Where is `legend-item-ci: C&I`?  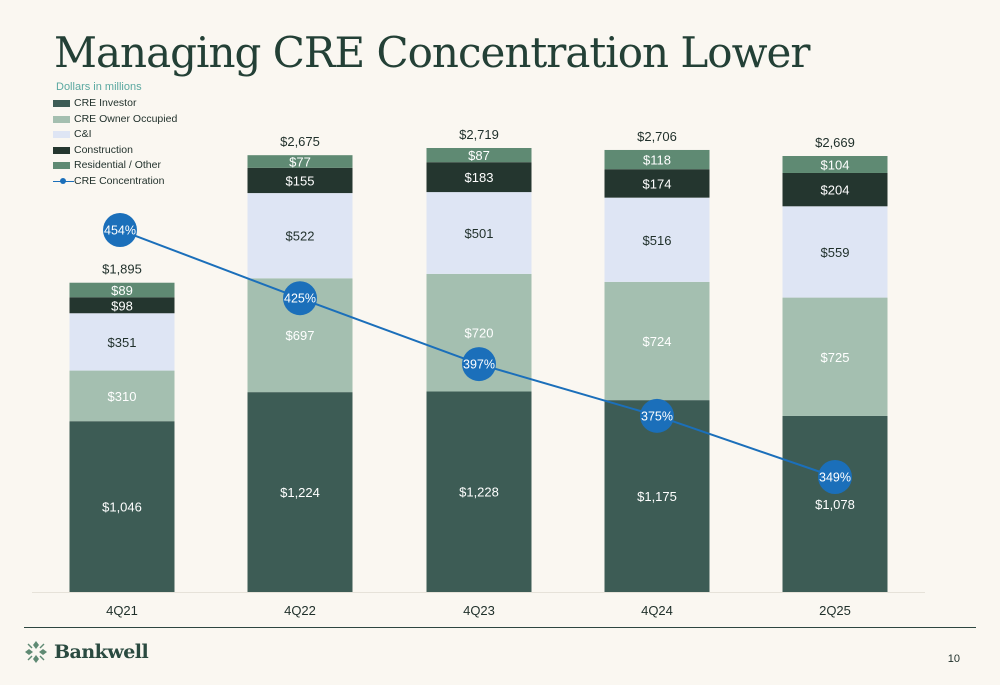 legend-item-ci: C&I is located at coordinates (115, 135).